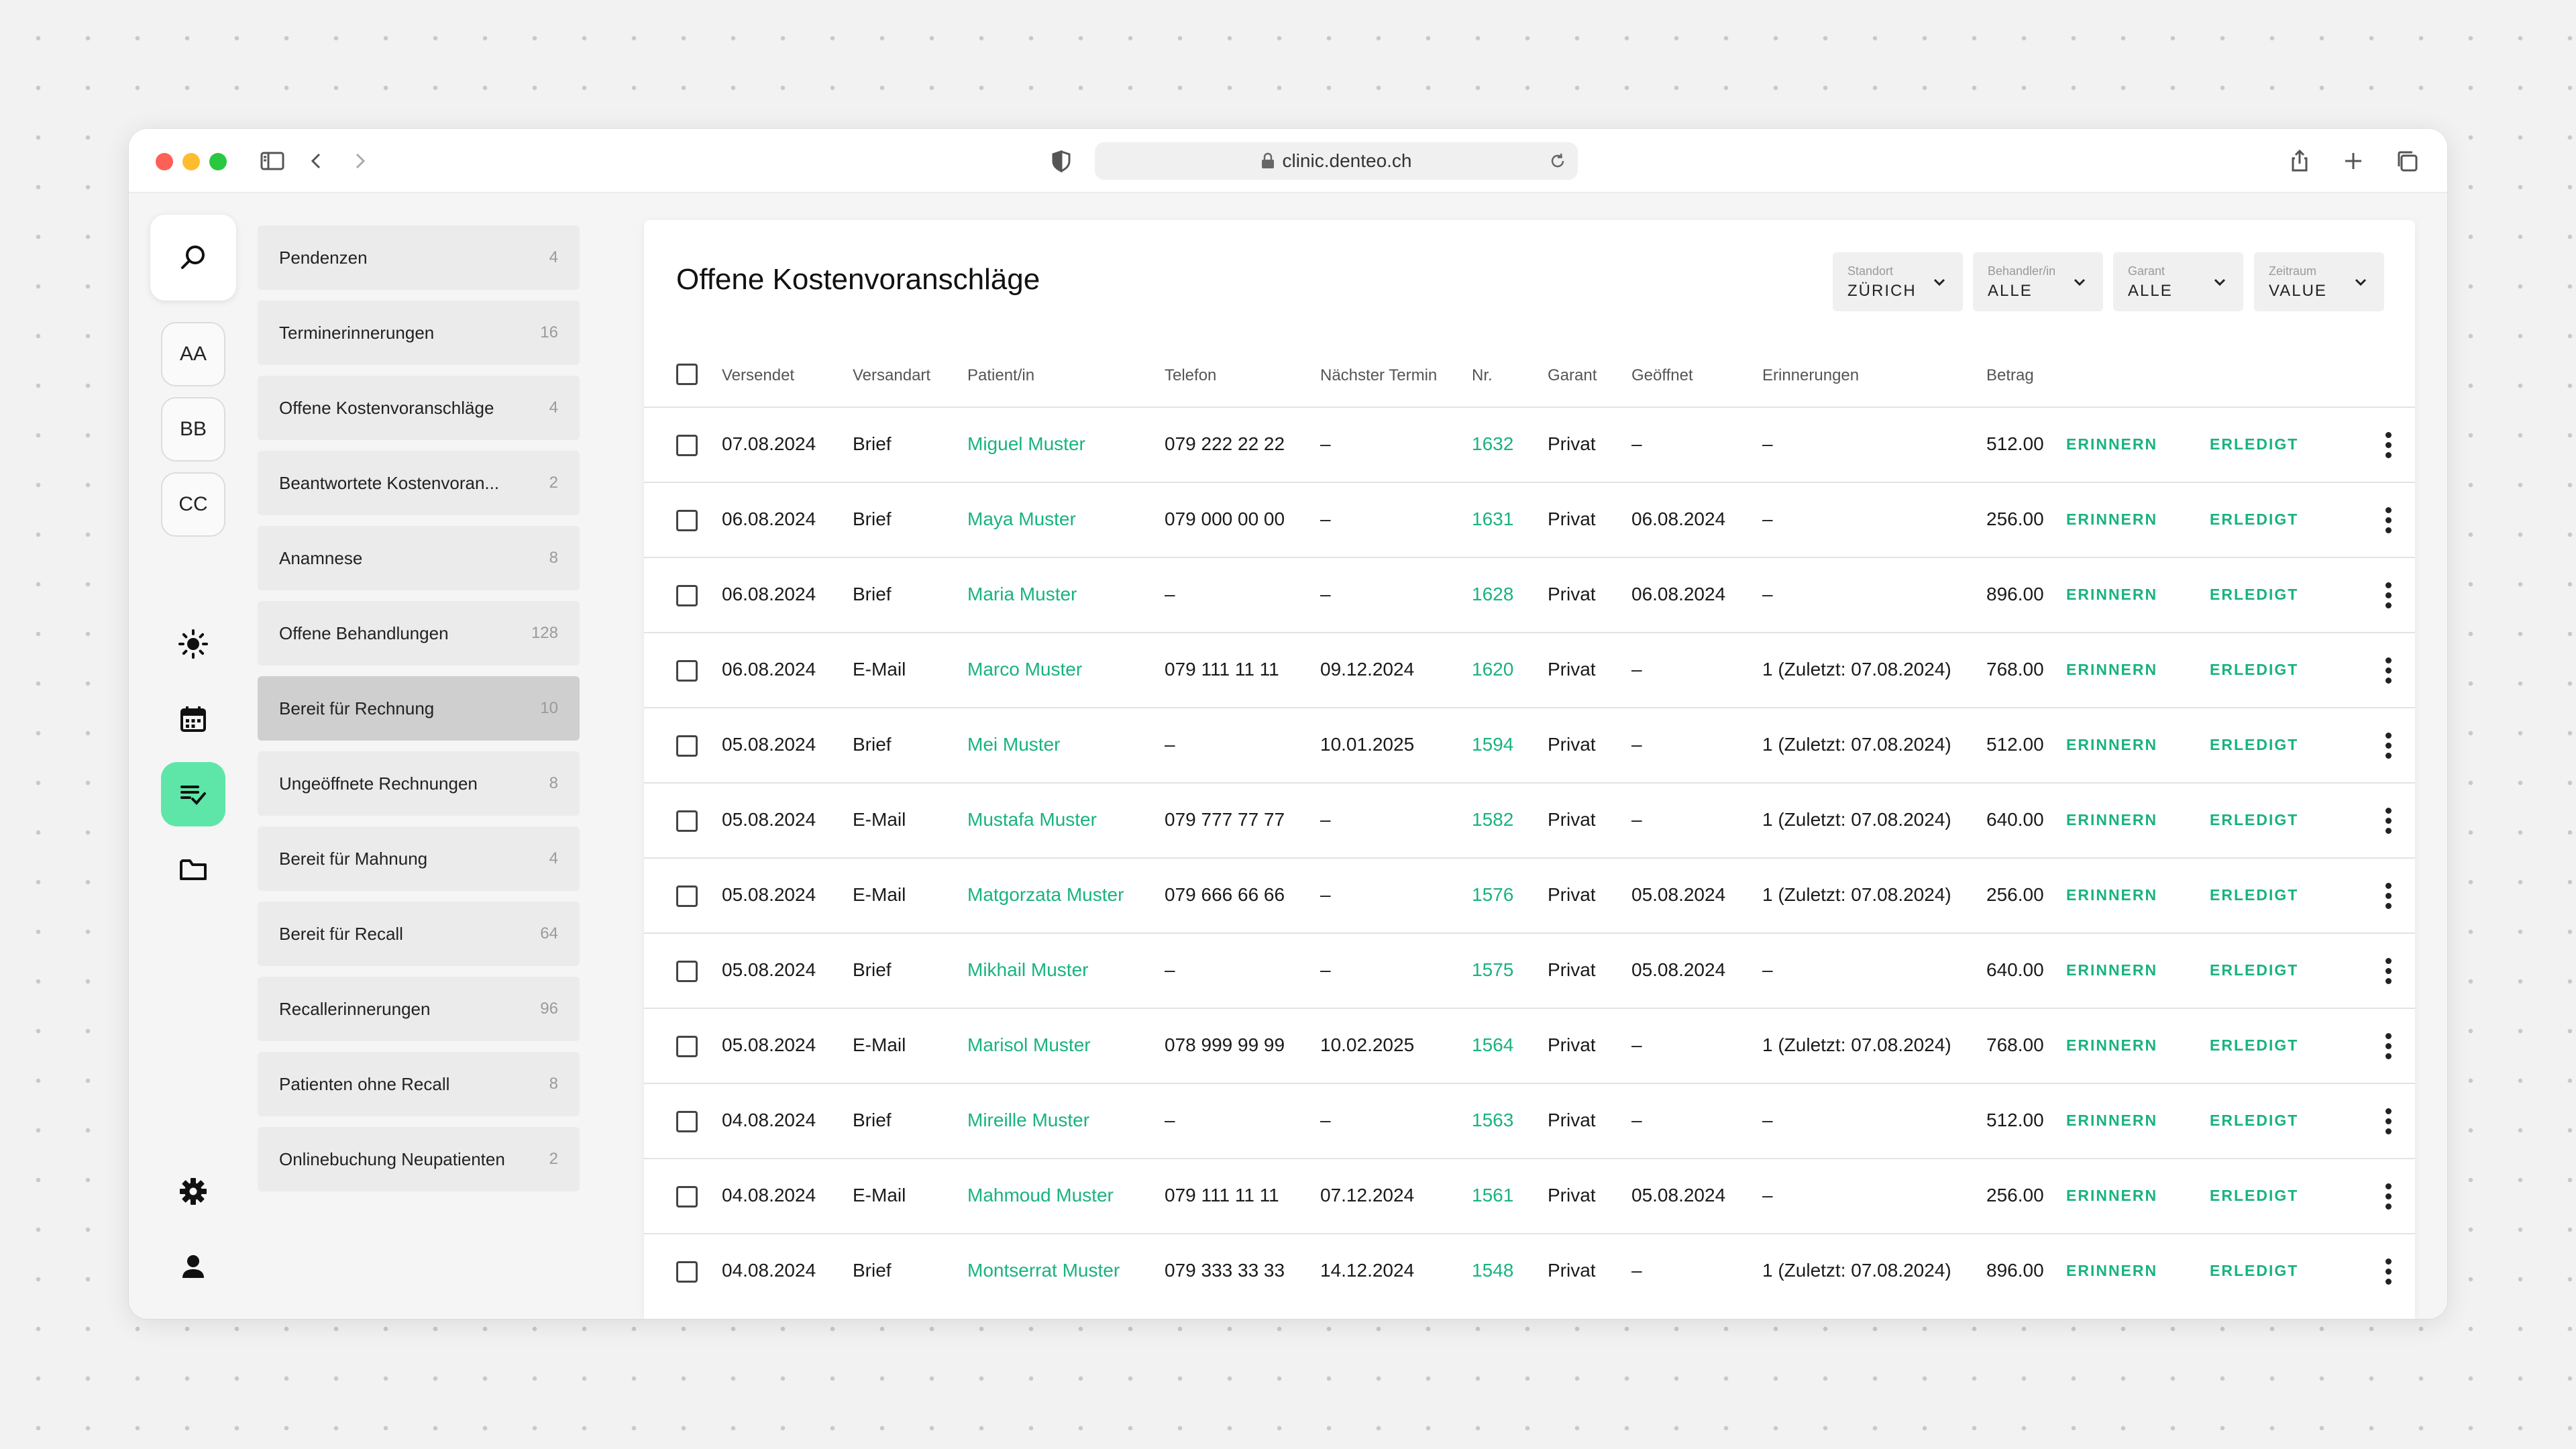 Image resolution: width=2576 pixels, height=1449 pixels. I want to click on avatar-bb: BB, so click(193, 429).